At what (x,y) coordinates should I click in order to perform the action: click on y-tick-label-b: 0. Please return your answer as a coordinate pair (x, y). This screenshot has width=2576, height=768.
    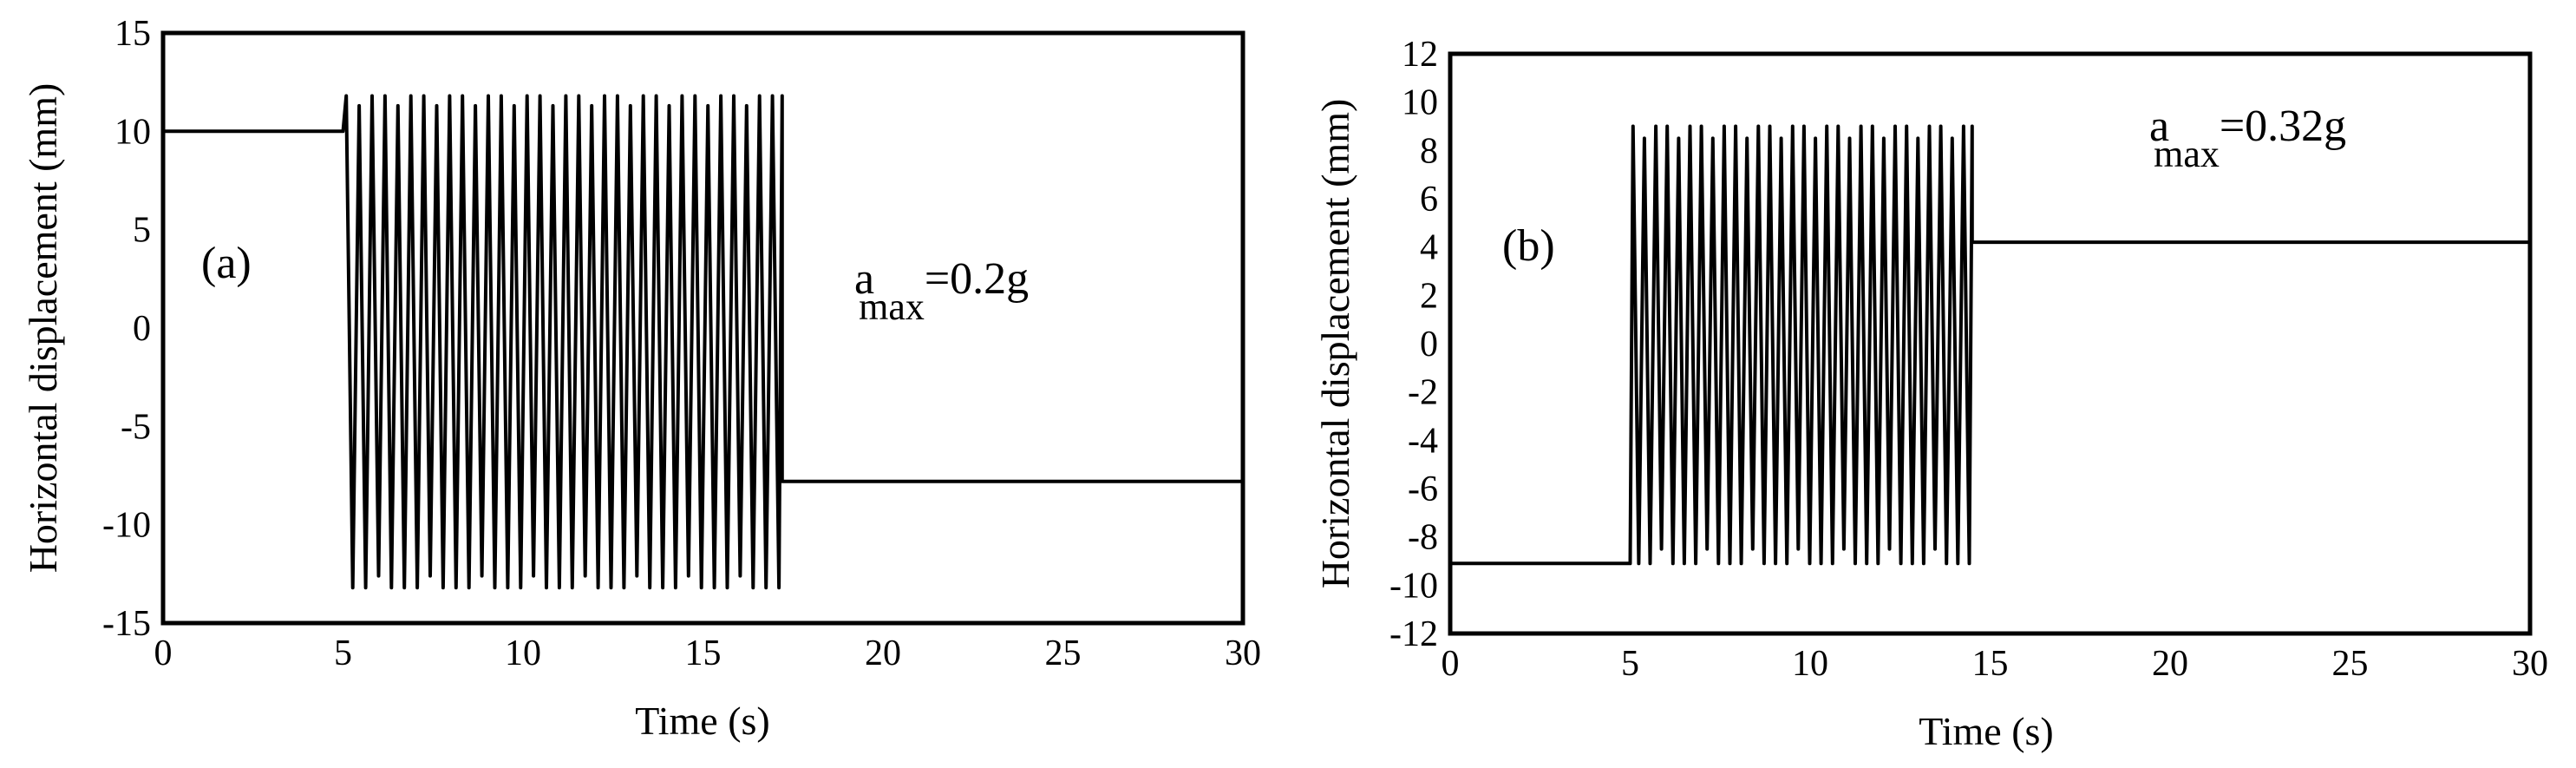
    Looking at the image, I should click on (1429, 344).